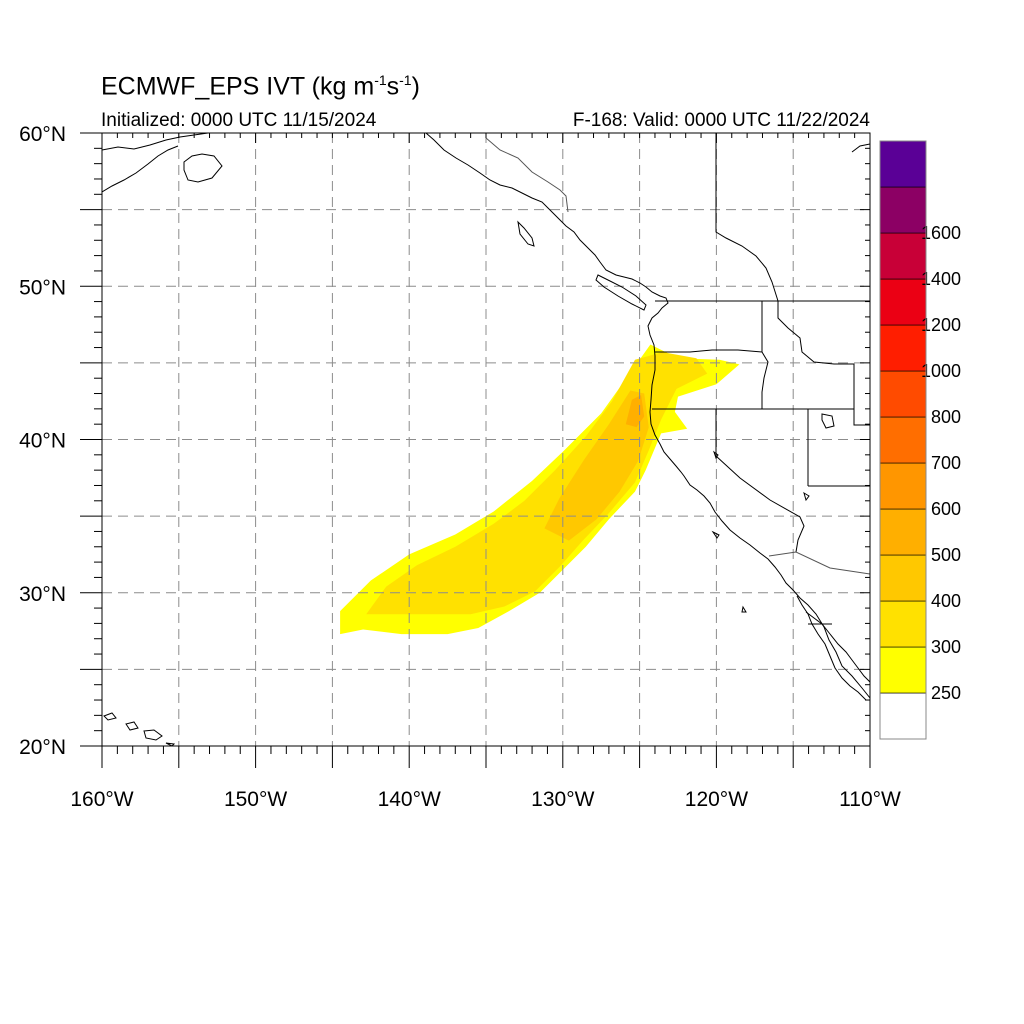 Image resolution: width=1024 pixels, height=1024 pixels. What do you see at coordinates (260, 86) in the screenshot?
I see `chart-title: ECMWF_EPS IVT (kg m-1s-1)` at bounding box center [260, 86].